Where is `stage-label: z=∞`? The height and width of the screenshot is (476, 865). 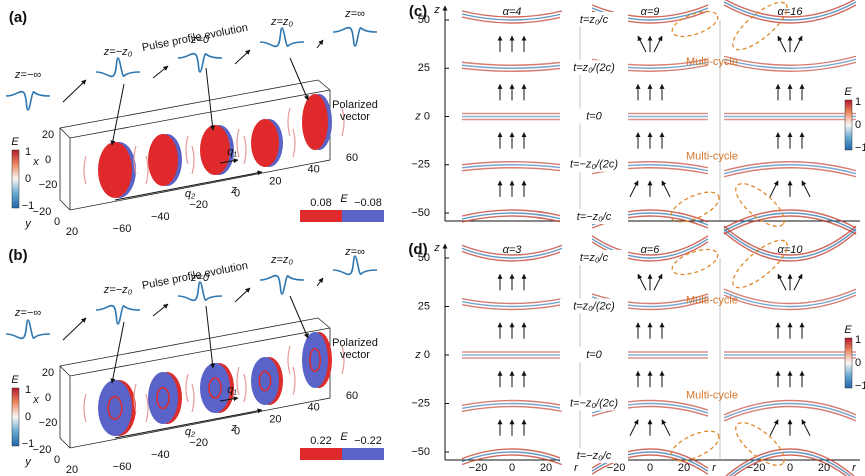 stage-label: z=∞ is located at coordinates (354, 14).